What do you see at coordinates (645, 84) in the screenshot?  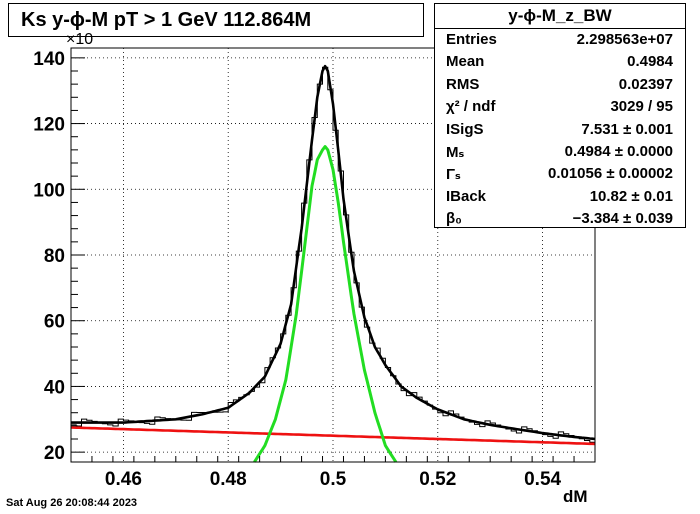 I see `stat-value: 0.02397` at bounding box center [645, 84].